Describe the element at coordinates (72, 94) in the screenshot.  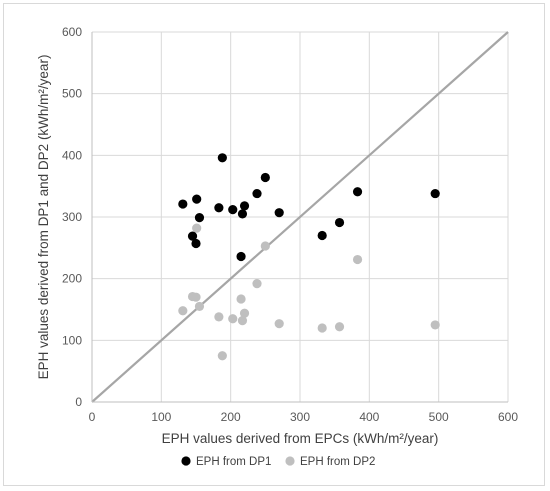
I see `y-tick-label: 500` at that location.